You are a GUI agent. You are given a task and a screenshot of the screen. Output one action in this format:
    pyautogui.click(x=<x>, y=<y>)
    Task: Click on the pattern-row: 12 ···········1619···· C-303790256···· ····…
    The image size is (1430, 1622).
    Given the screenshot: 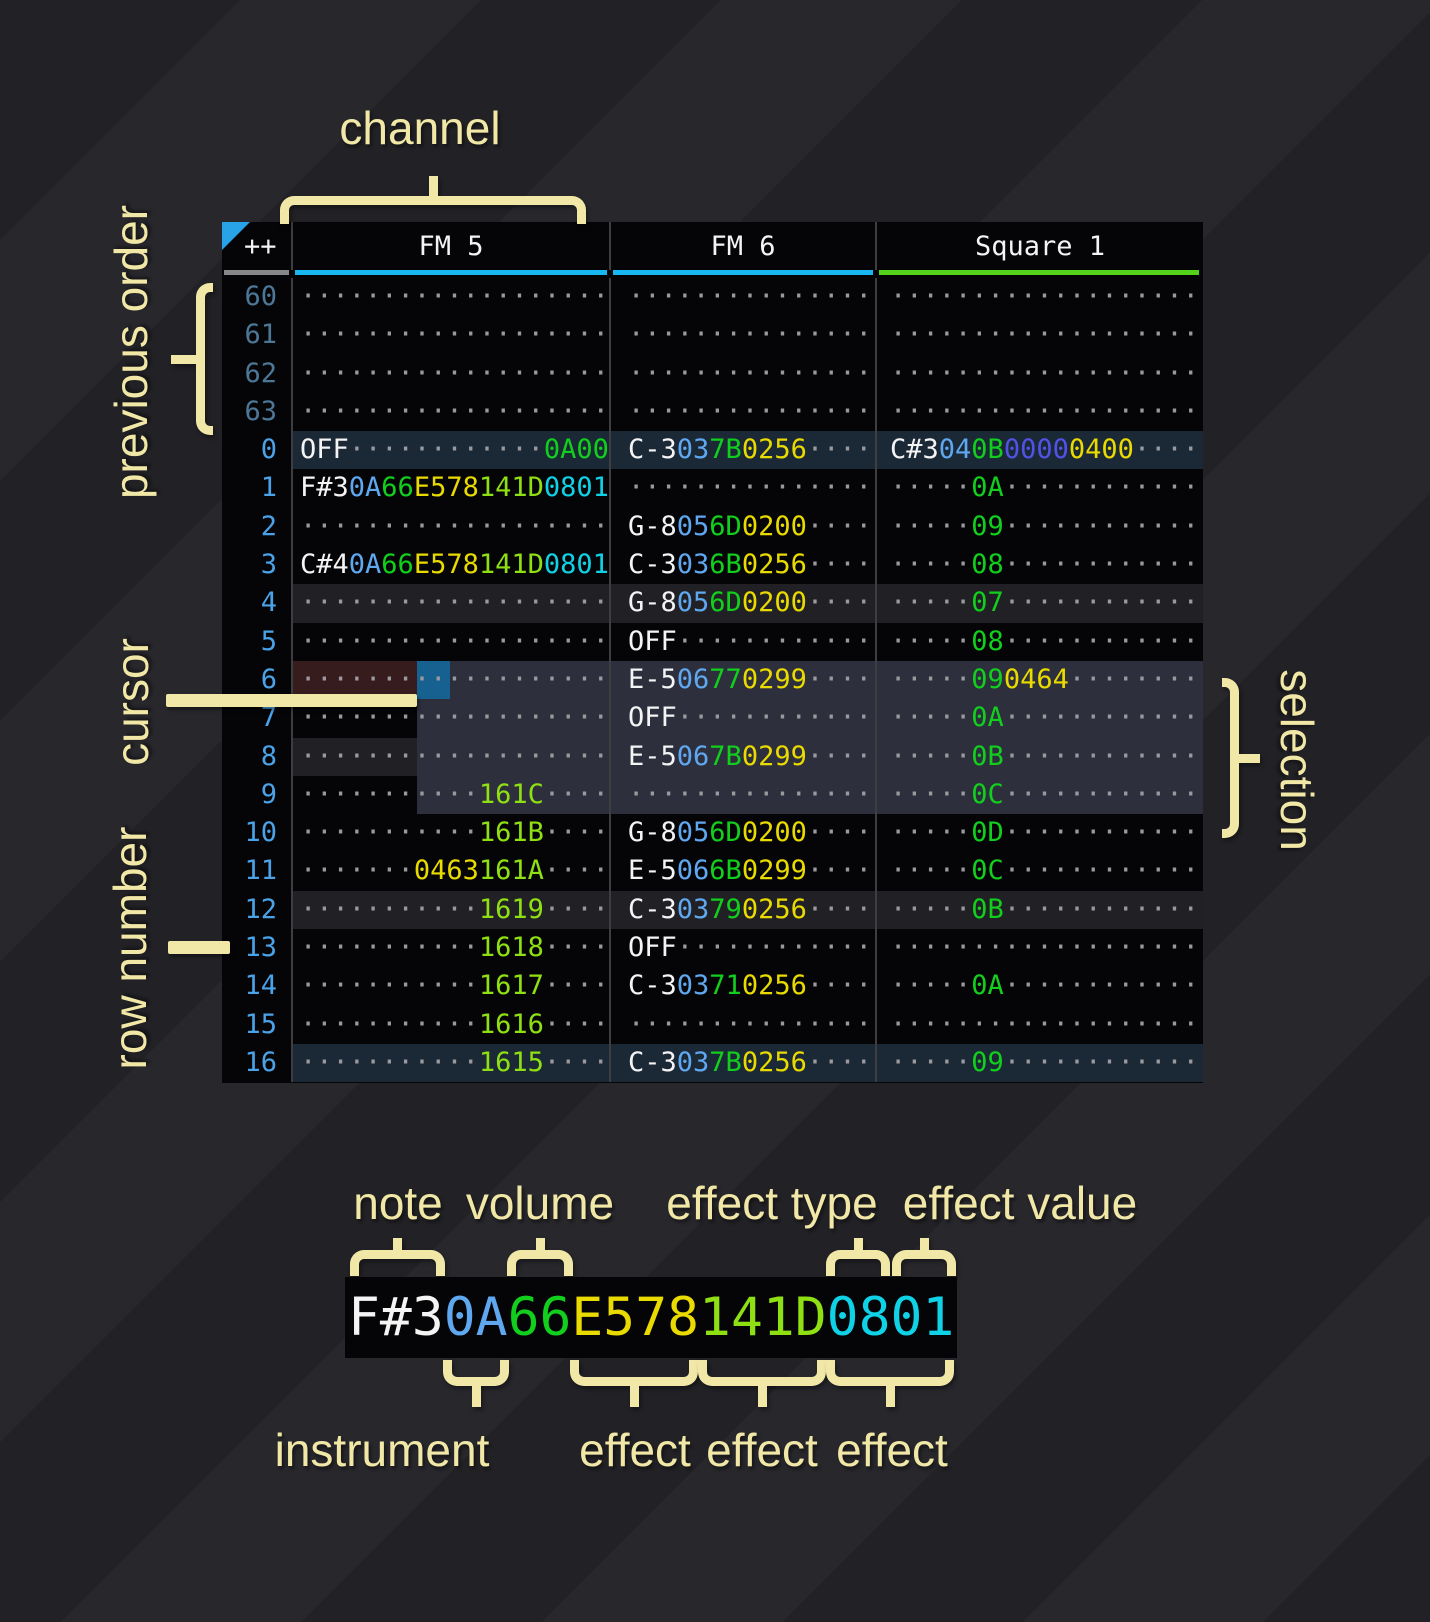 What is the action you would take?
    pyautogui.click(x=712, y=910)
    